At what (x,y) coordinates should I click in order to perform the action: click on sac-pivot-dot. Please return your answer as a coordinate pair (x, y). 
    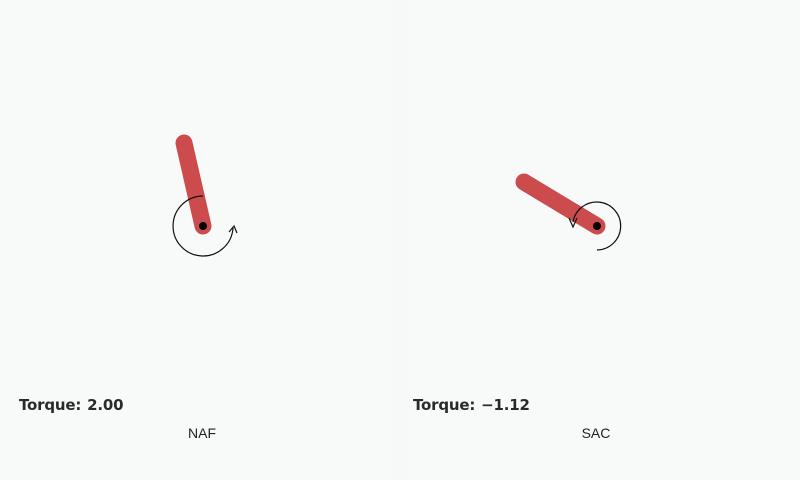
    Looking at the image, I should click on (597, 226).